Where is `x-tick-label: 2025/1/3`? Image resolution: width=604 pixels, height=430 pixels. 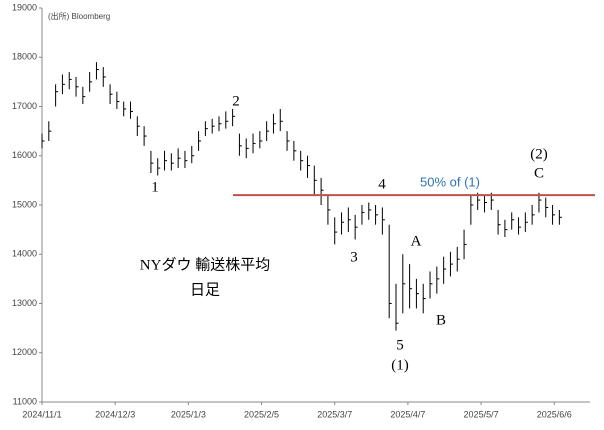 x-tick-label: 2025/1/3 is located at coordinates (188, 414).